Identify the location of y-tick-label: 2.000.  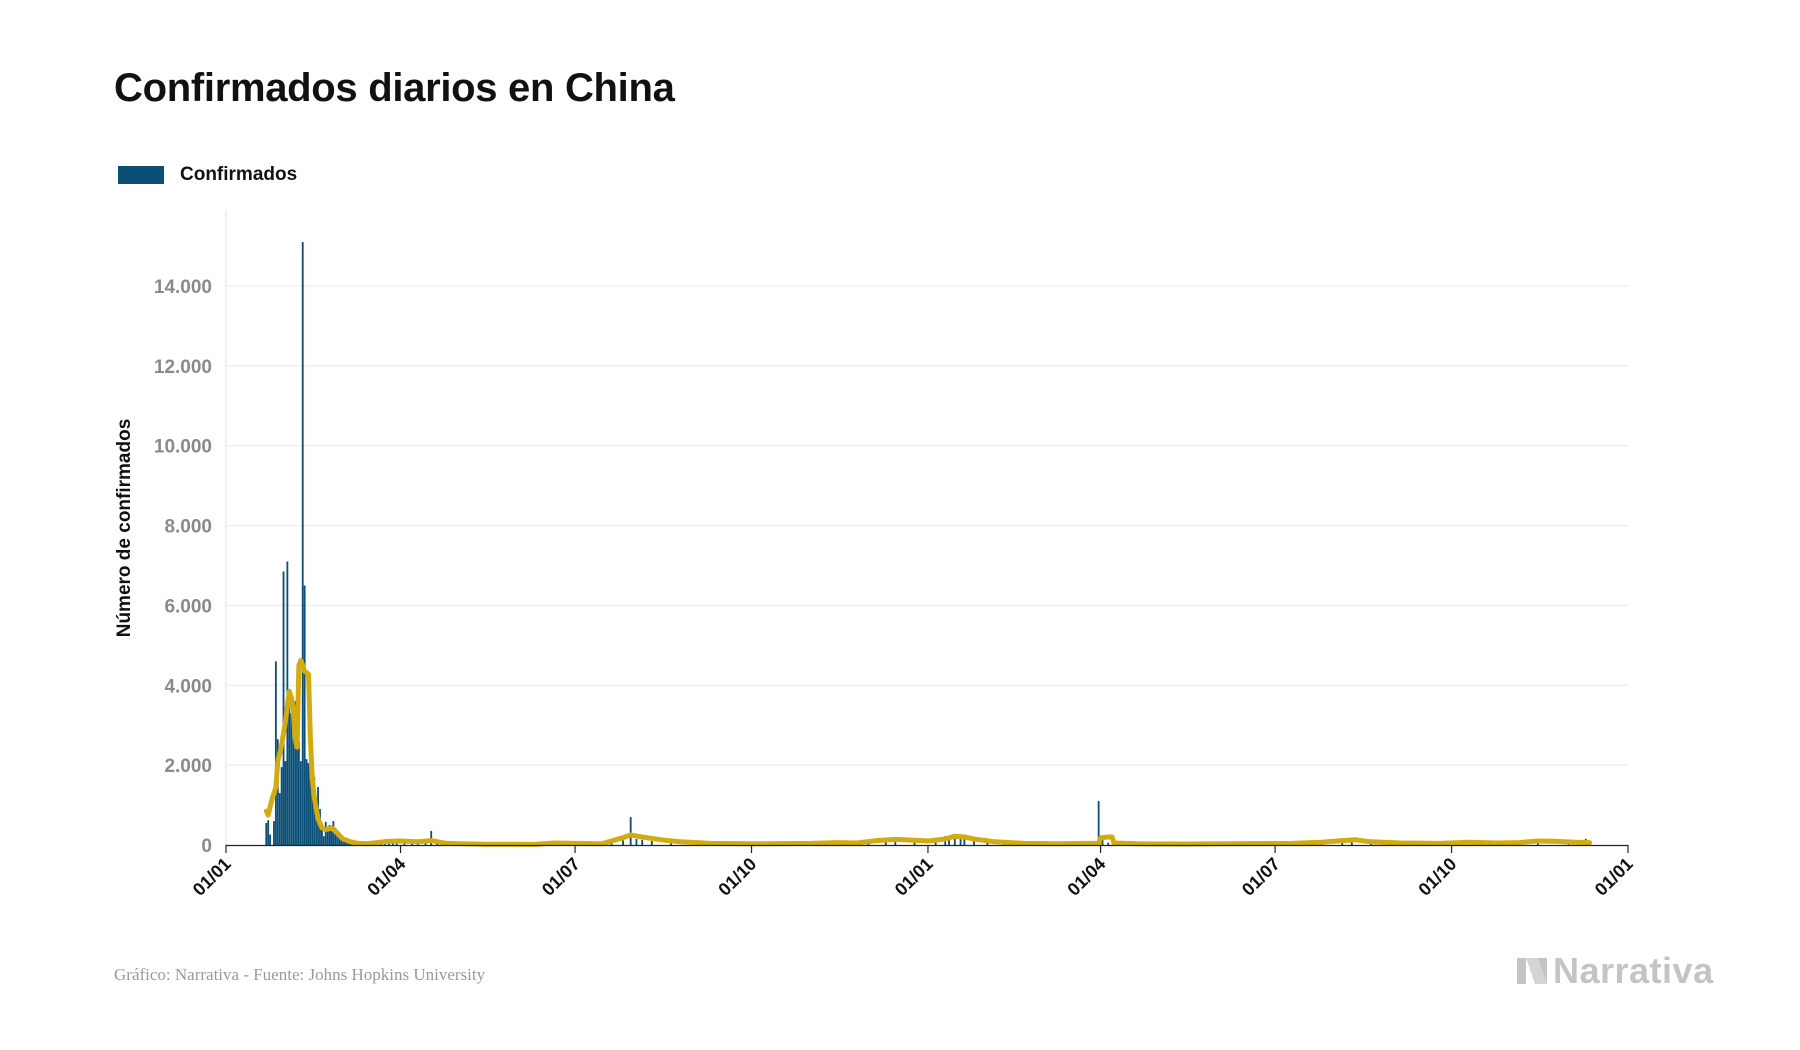
(188, 766).